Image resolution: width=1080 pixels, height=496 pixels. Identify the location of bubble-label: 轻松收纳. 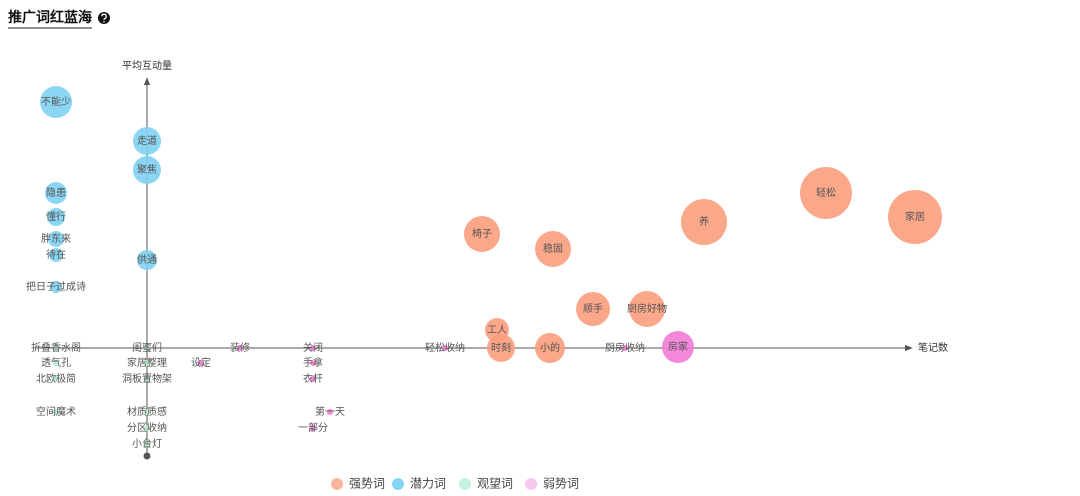
(445, 347).